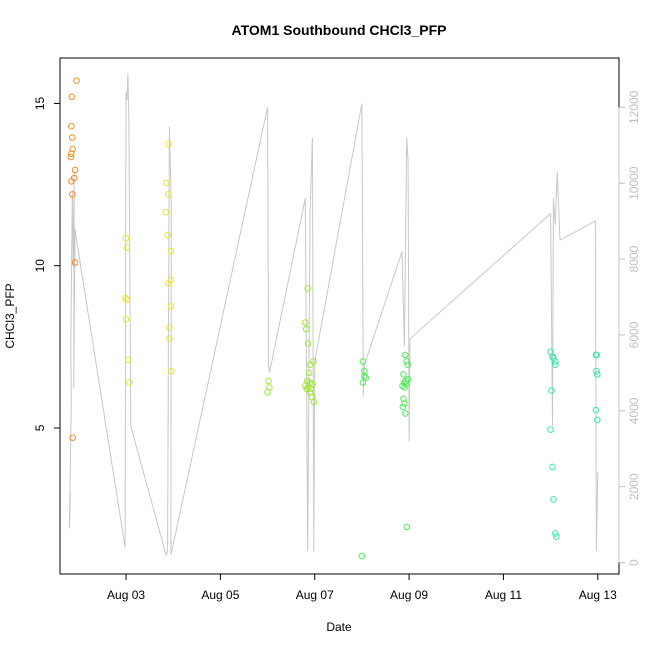  What do you see at coordinates (40, 103) in the screenshot?
I see `y-tick-label: 15` at bounding box center [40, 103].